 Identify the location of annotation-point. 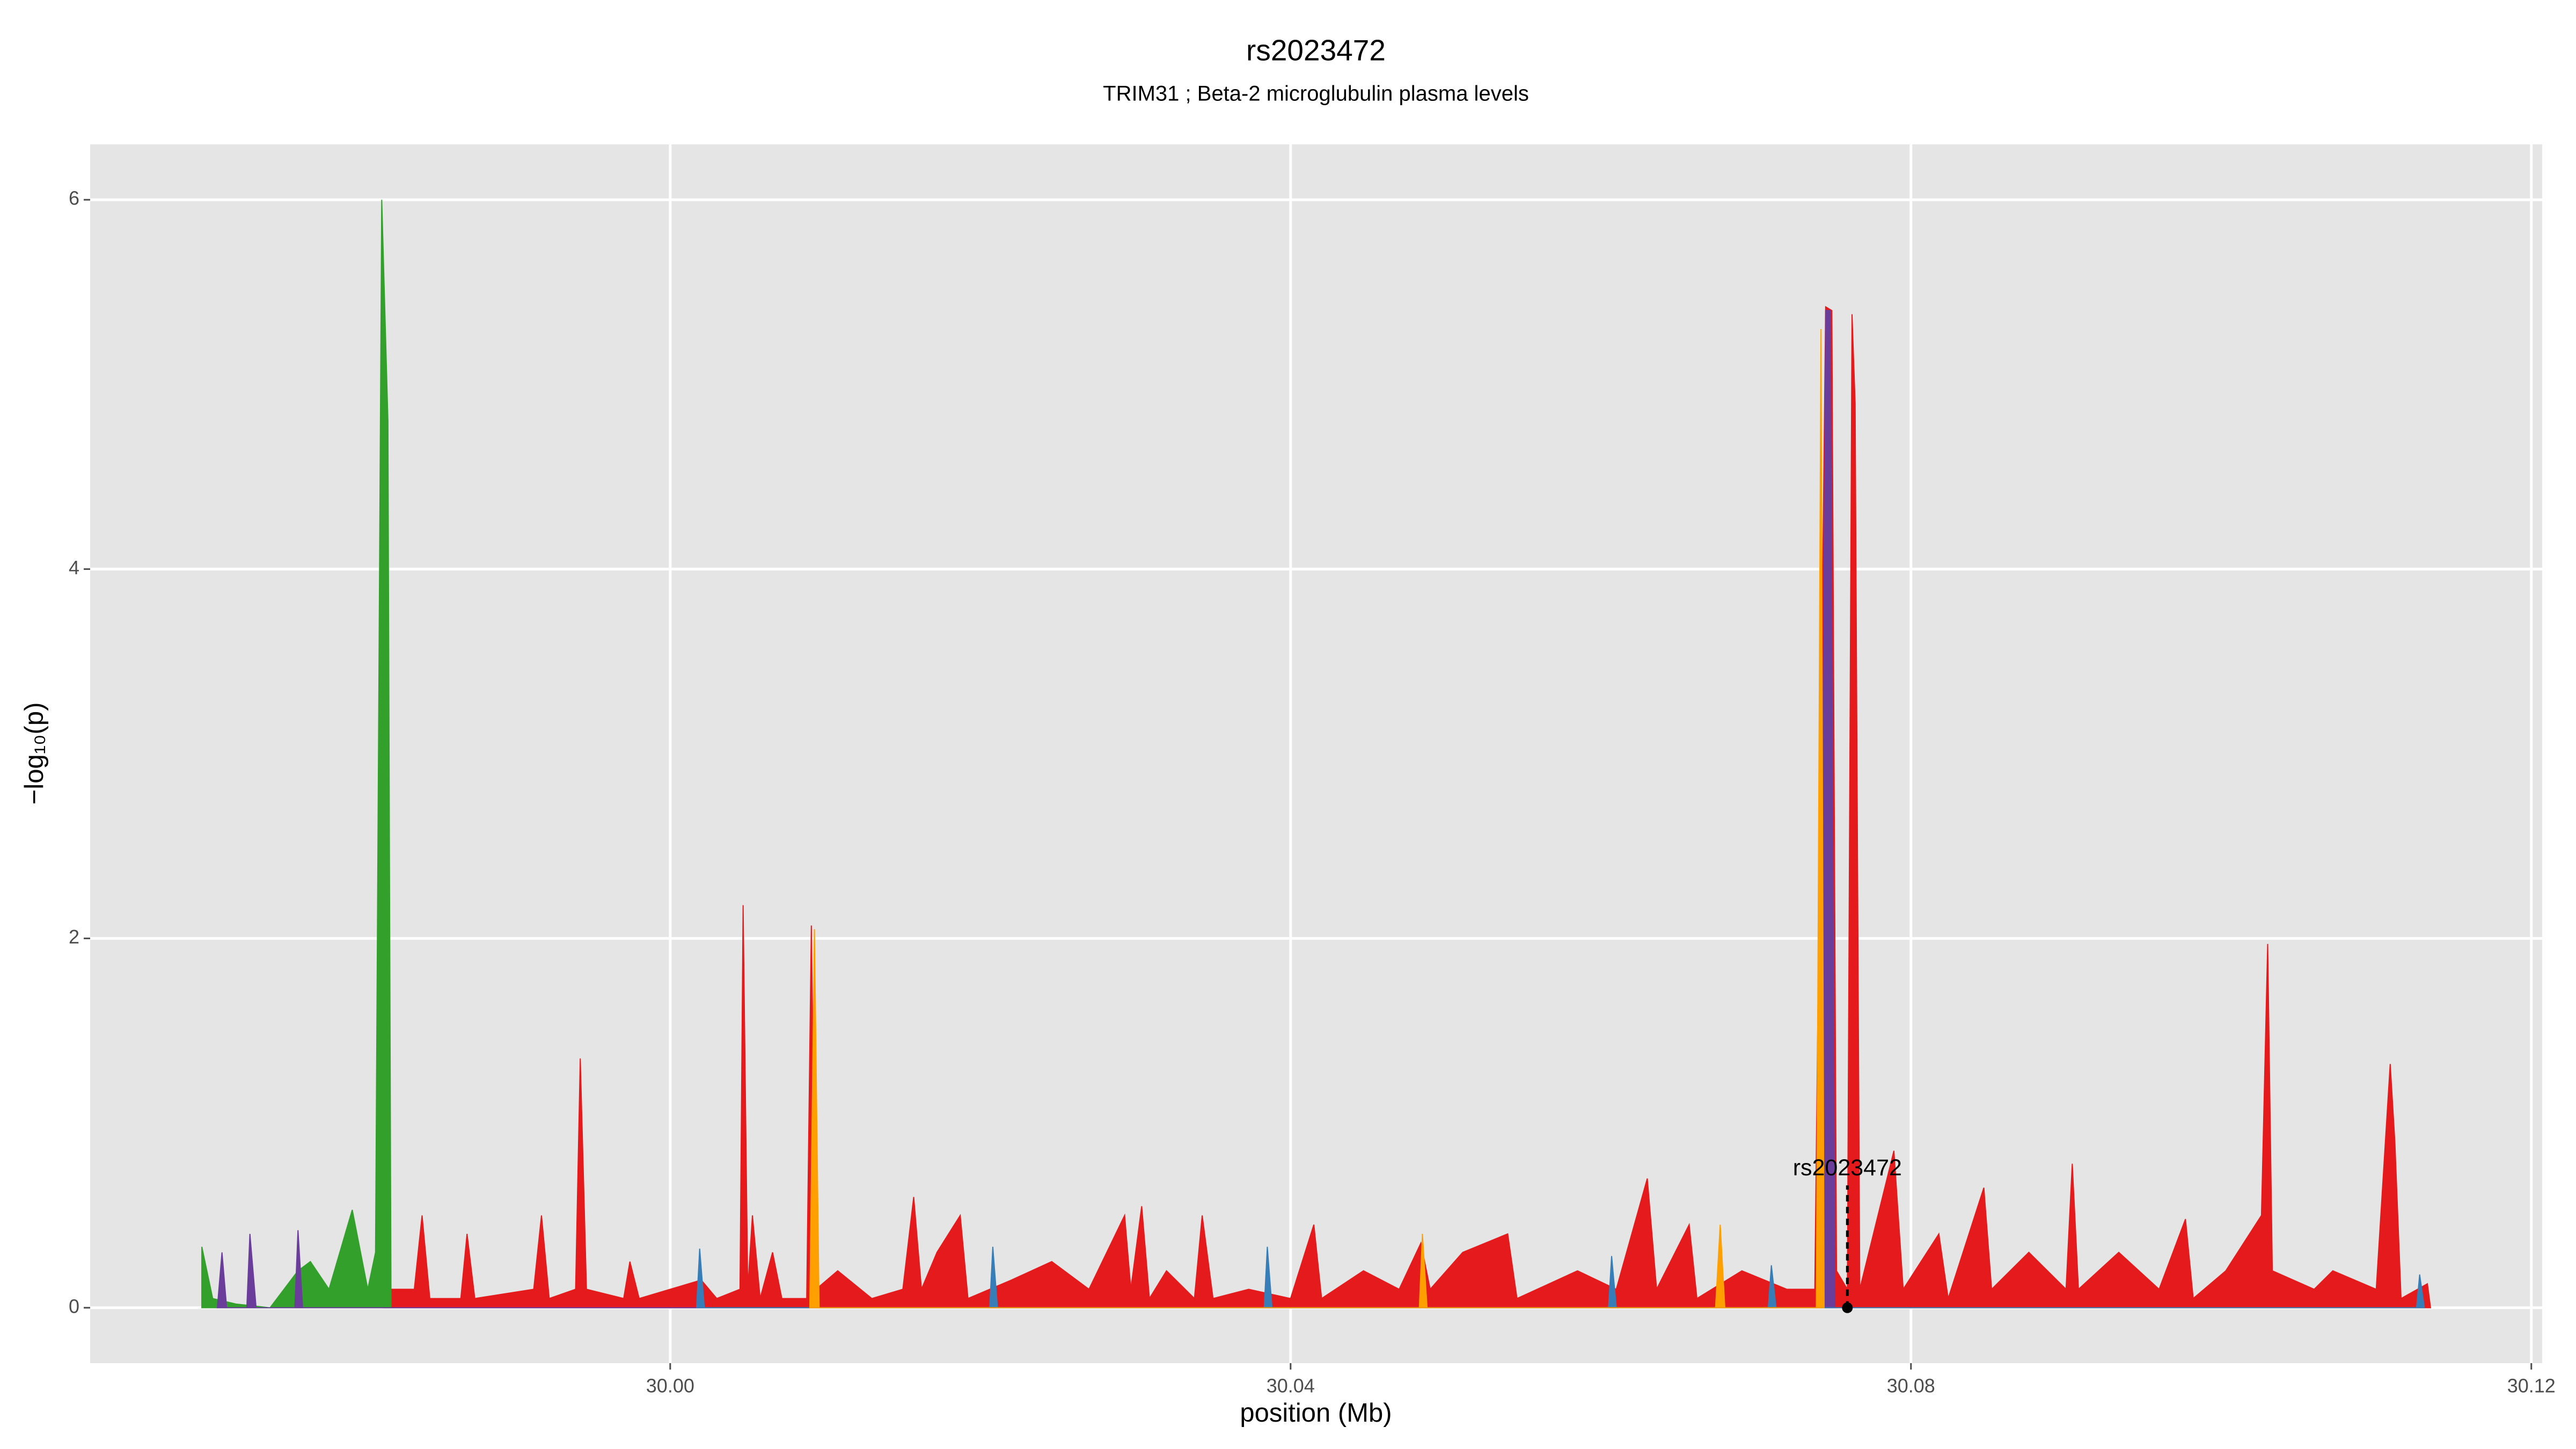
(1847, 1307).